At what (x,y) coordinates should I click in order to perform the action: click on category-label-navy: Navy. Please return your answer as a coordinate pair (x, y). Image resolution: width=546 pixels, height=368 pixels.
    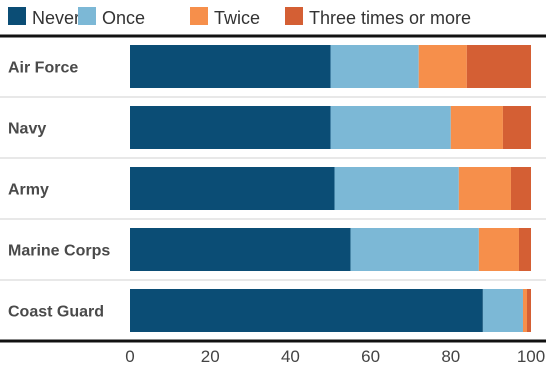
    Looking at the image, I should click on (27, 129).